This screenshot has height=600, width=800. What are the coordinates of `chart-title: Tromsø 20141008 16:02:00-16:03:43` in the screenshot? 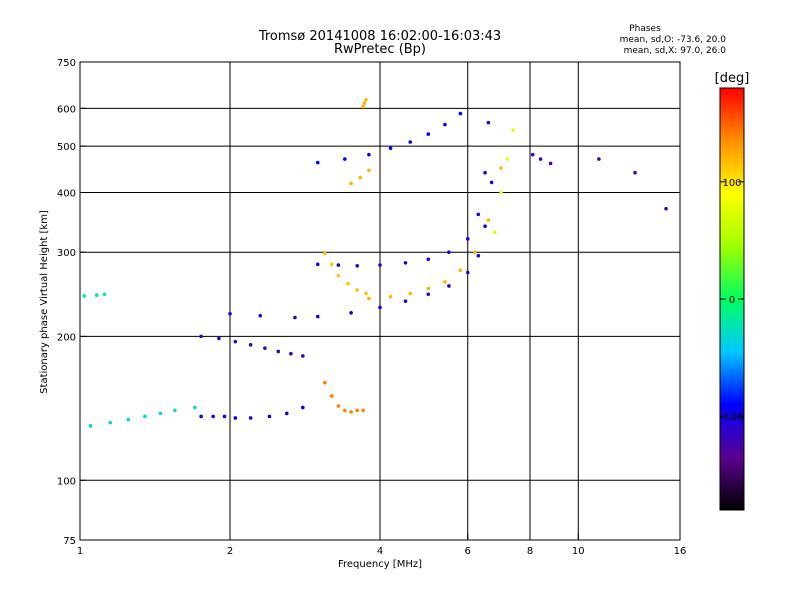 It's located at (379, 36).